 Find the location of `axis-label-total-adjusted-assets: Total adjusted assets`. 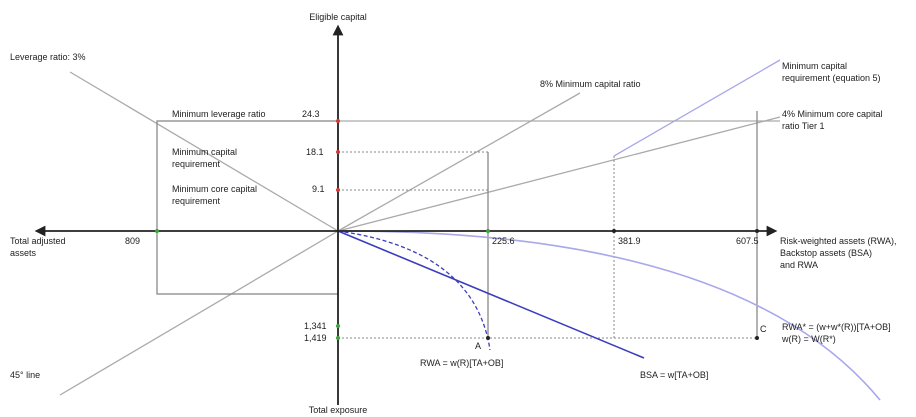

axis-label-total-adjusted-assets: Total adjusted assets is located at coordinates (39, 247).